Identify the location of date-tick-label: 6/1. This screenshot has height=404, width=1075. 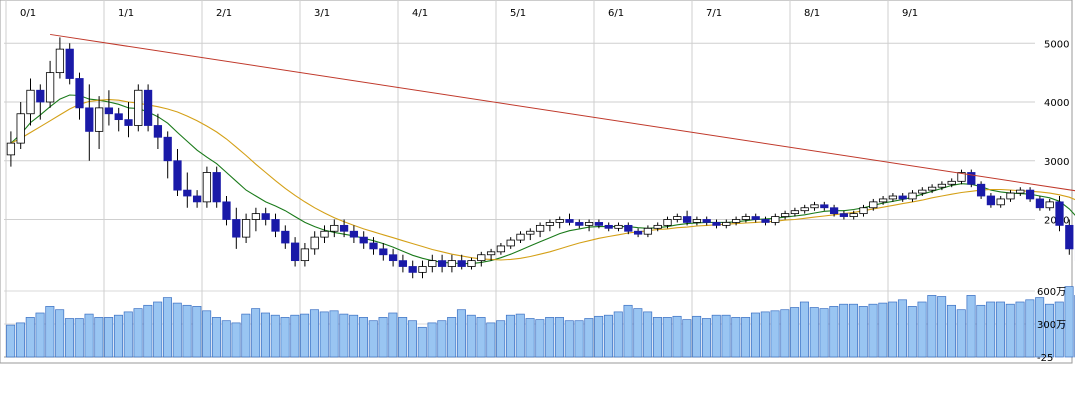
(616, 13).